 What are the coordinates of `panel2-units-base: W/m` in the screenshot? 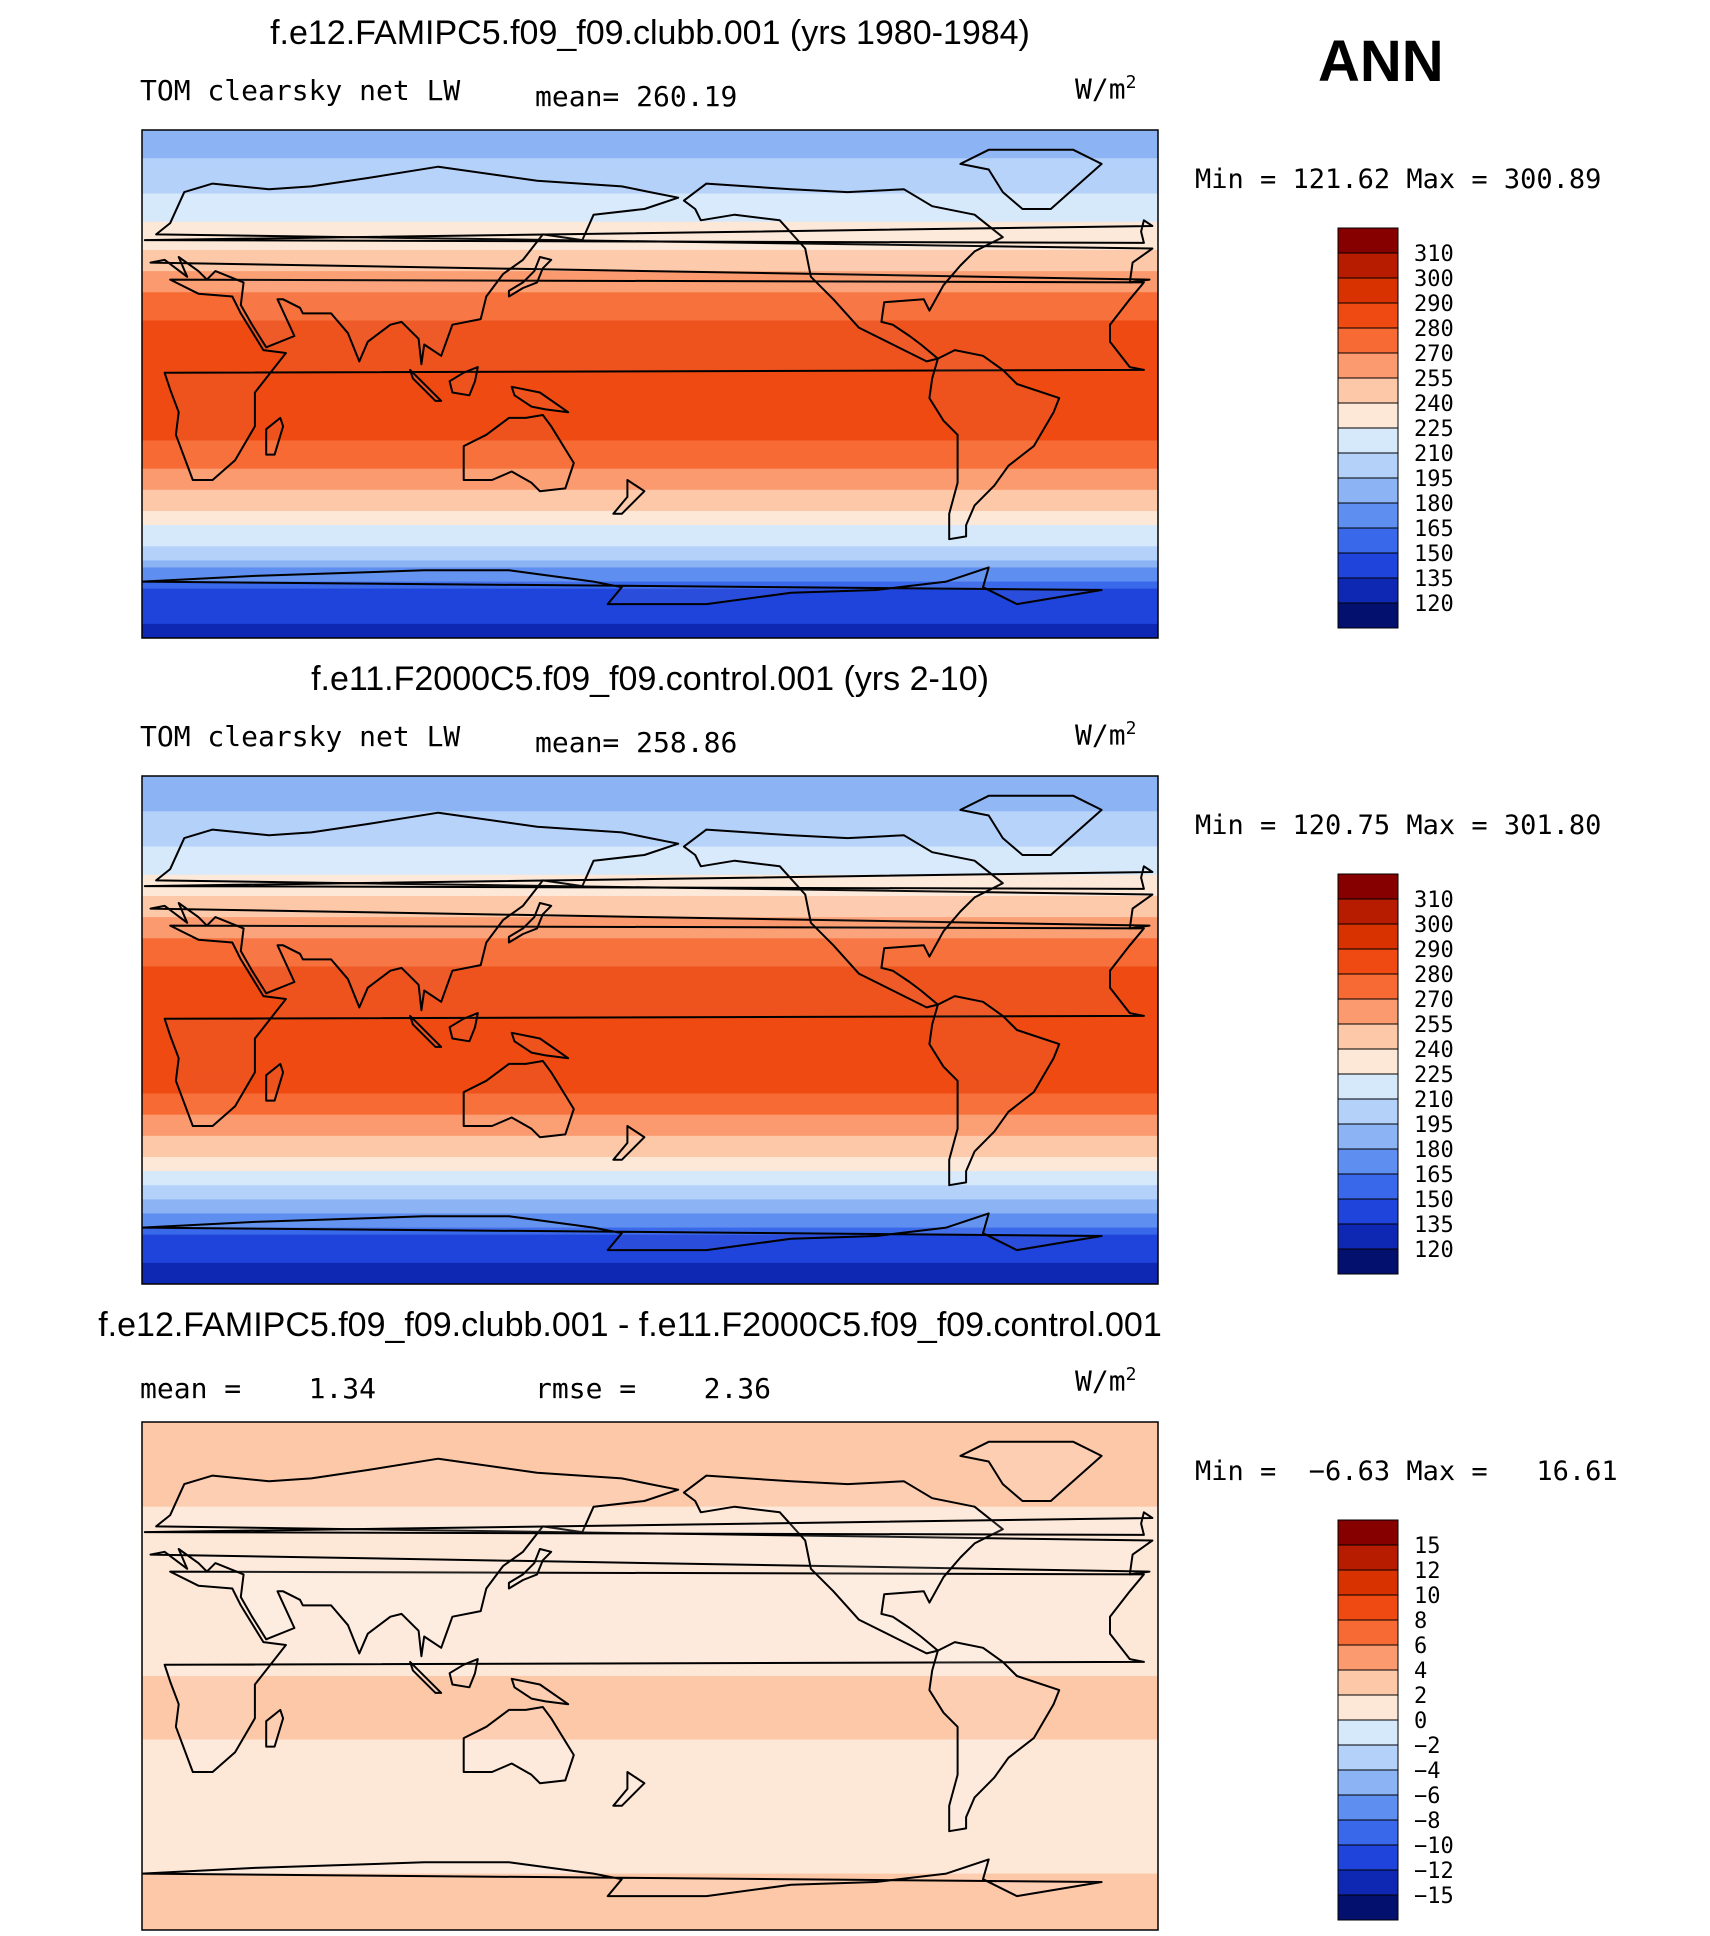 It's located at (1100, 735).